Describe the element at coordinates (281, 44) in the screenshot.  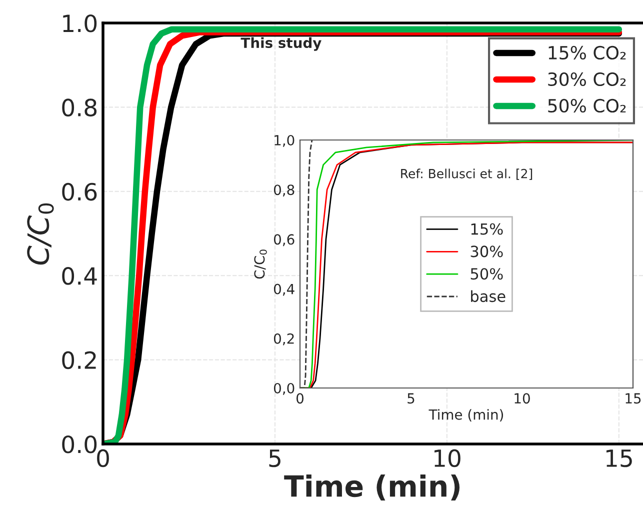
I see `annotation: This study` at that location.